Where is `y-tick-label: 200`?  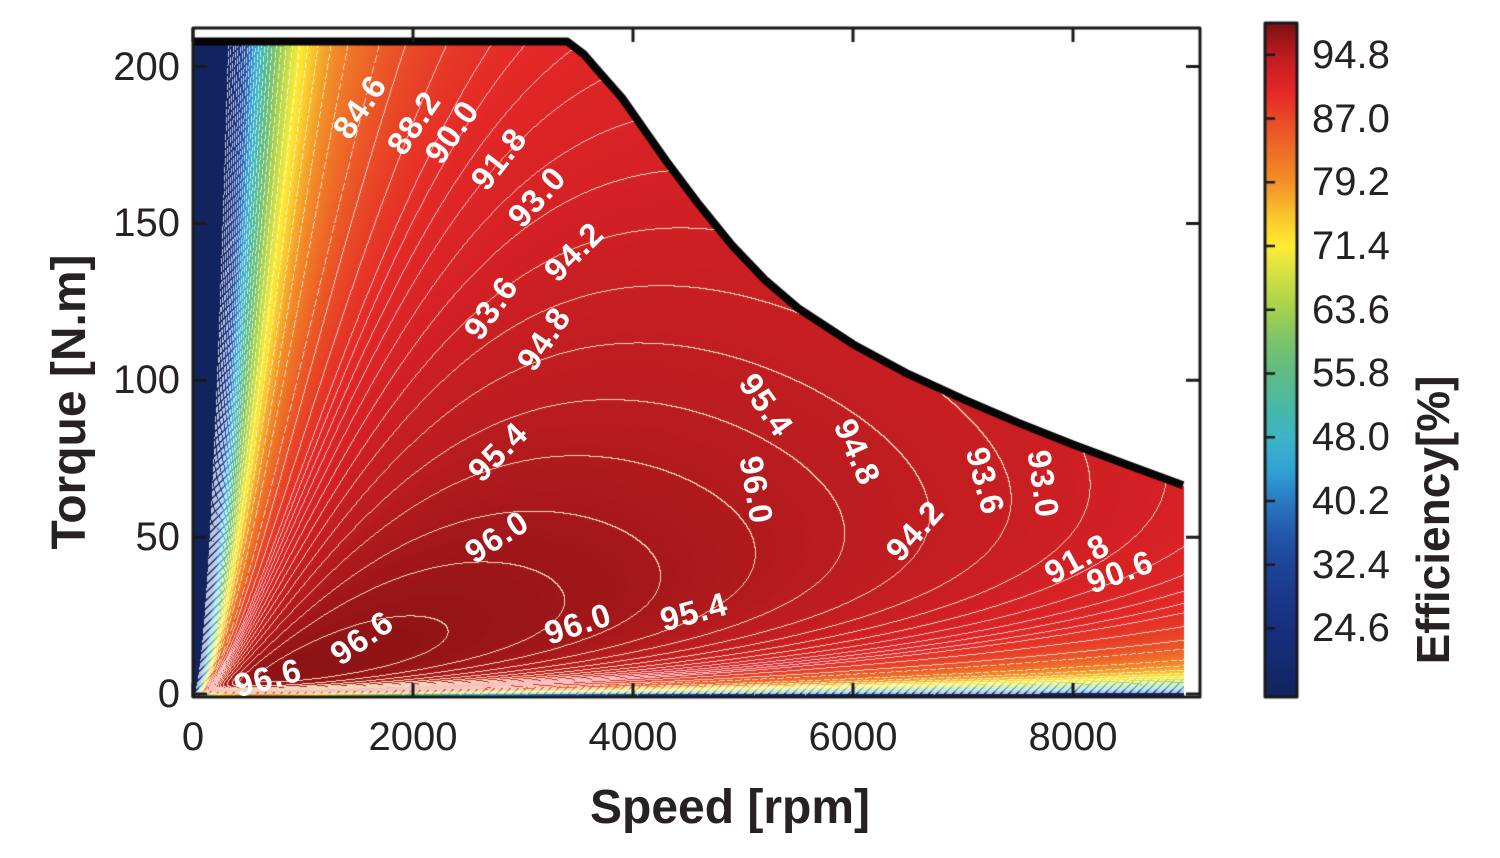
y-tick-label: 200 is located at coordinates (146, 66).